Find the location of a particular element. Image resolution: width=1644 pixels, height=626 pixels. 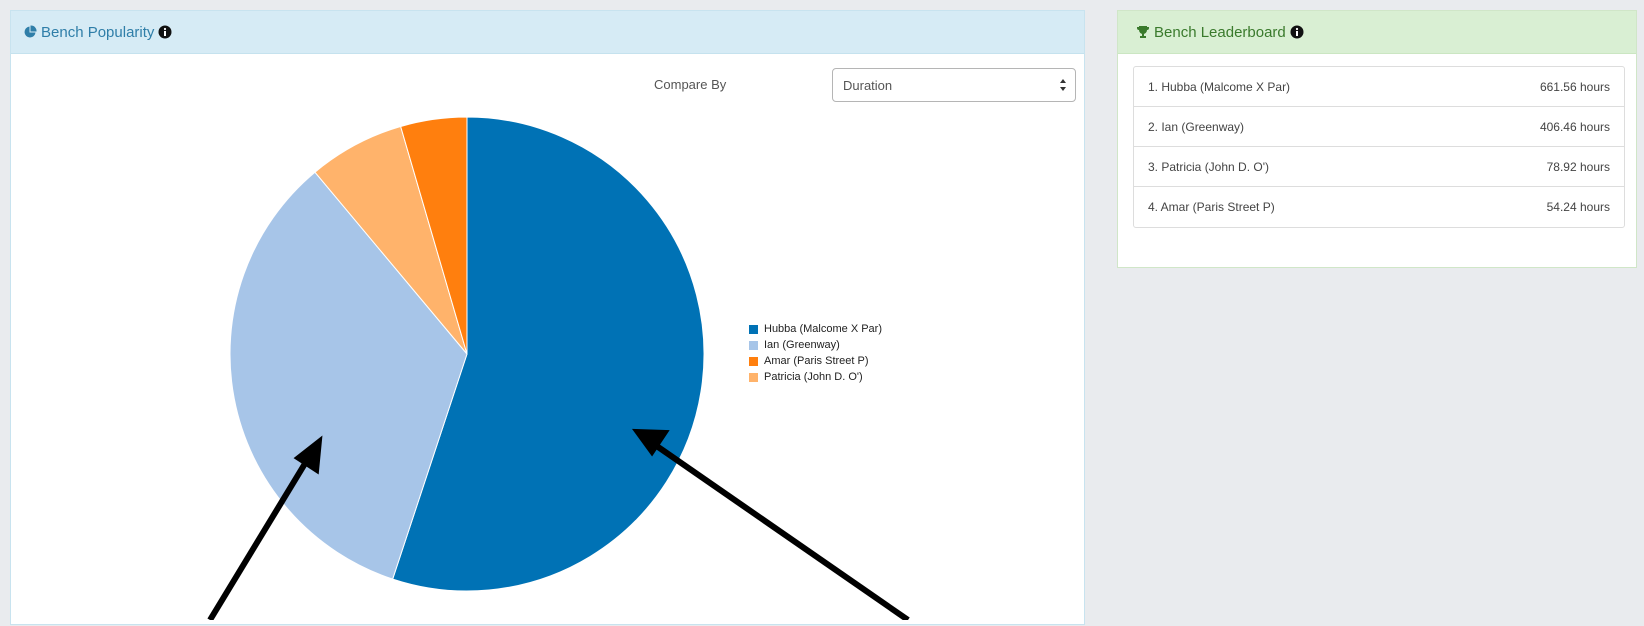

bench-leaderboard-title: Bench Leaderboard is located at coordinates (1220, 32).